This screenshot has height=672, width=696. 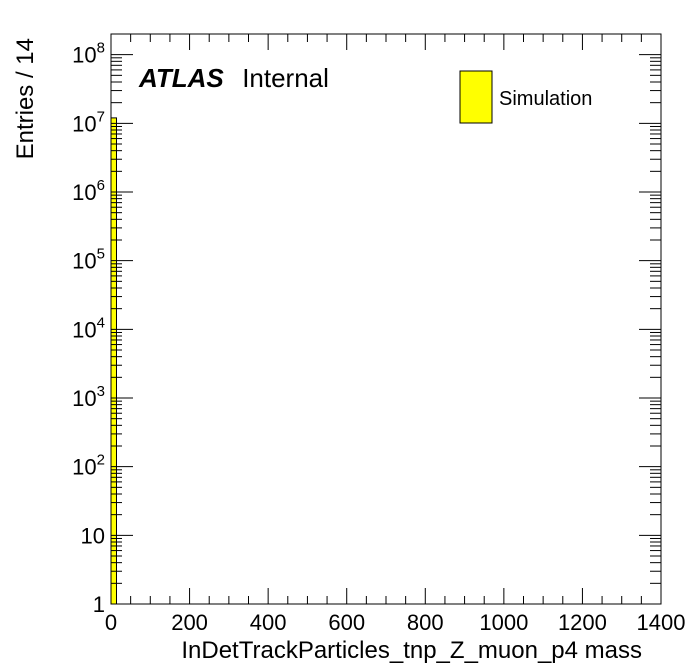 What do you see at coordinates (411, 650) in the screenshot?
I see `x-axis-title: InDetTrackParticles_tnp_Z_muon_p4 mass` at bounding box center [411, 650].